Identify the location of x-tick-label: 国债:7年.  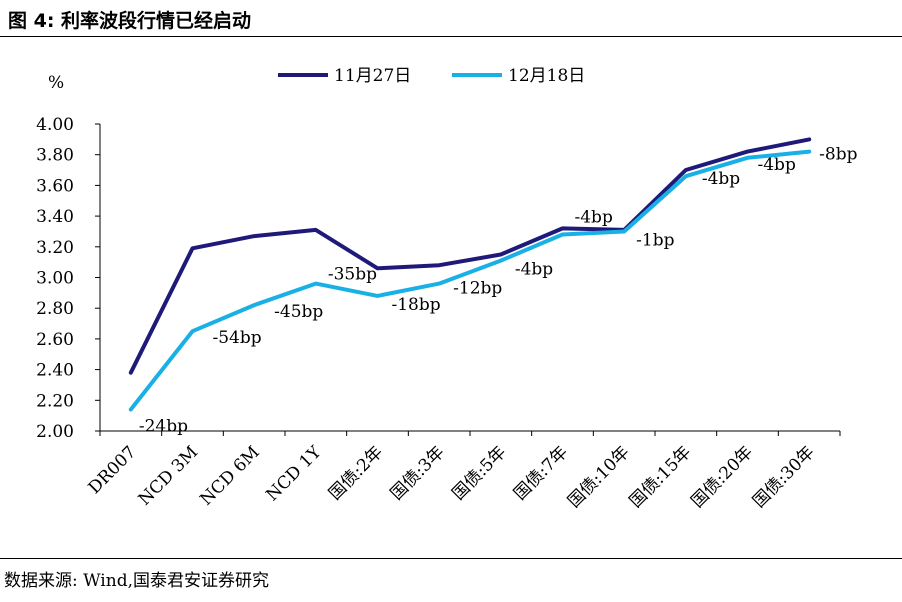
(541, 473).